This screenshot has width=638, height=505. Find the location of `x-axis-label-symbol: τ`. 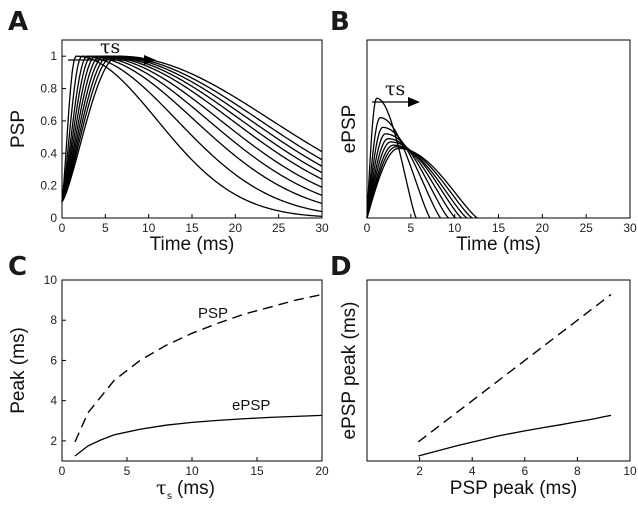

x-axis-label-symbol: τ is located at coordinates (161, 488).